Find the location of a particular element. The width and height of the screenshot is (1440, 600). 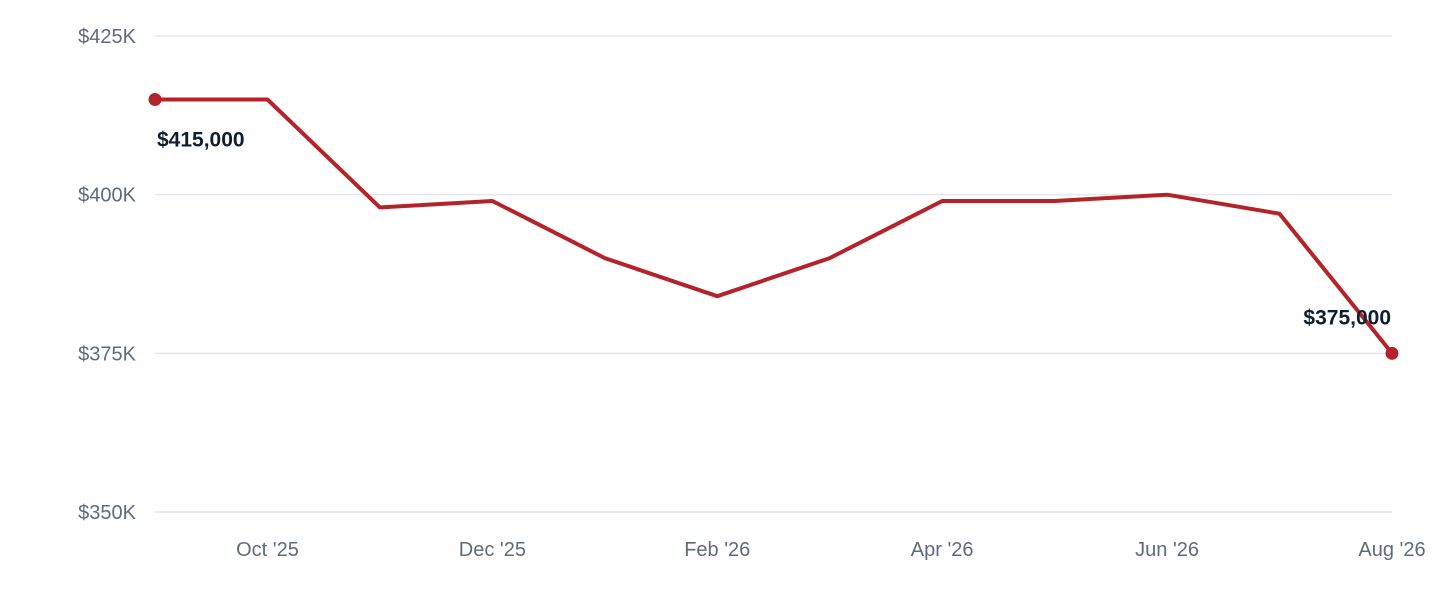

x-tick-label: Feb '26 is located at coordinates (717, 550).